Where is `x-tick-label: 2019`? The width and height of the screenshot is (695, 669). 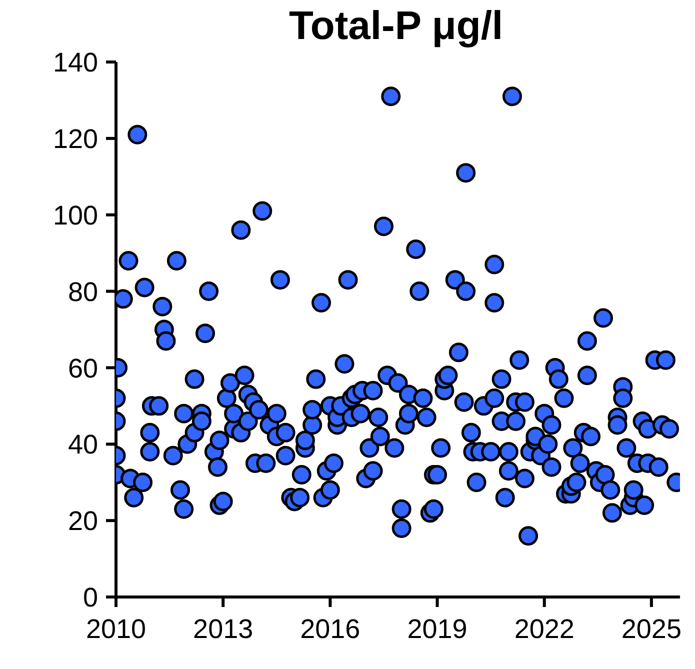
x-tick-label: 2019 is located at coordinates (437, 629).